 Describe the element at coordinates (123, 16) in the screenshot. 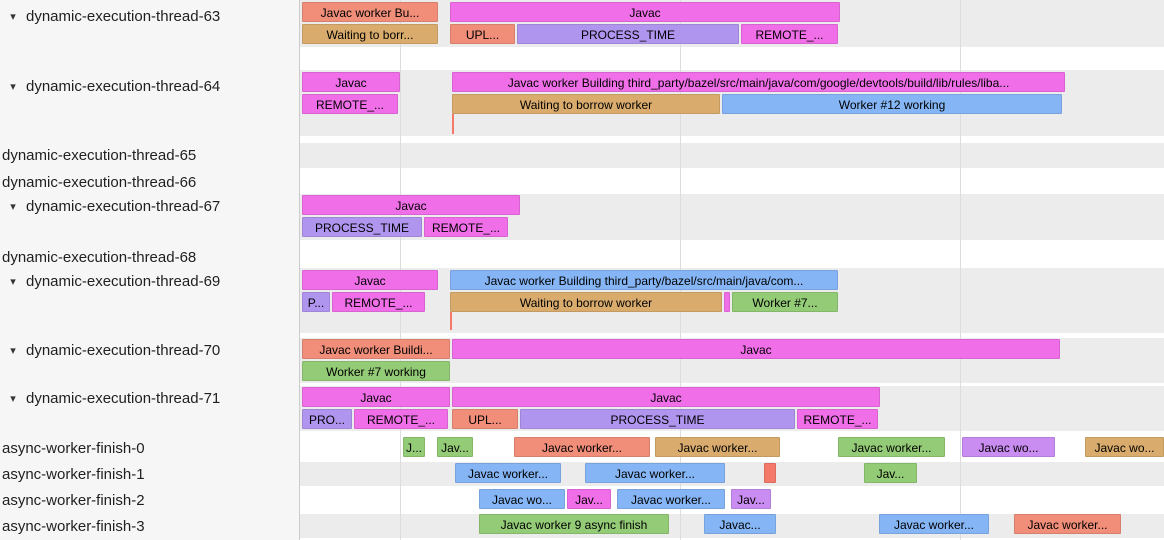

I see `thread-label: dynamic-execution-thread-63` at that location.